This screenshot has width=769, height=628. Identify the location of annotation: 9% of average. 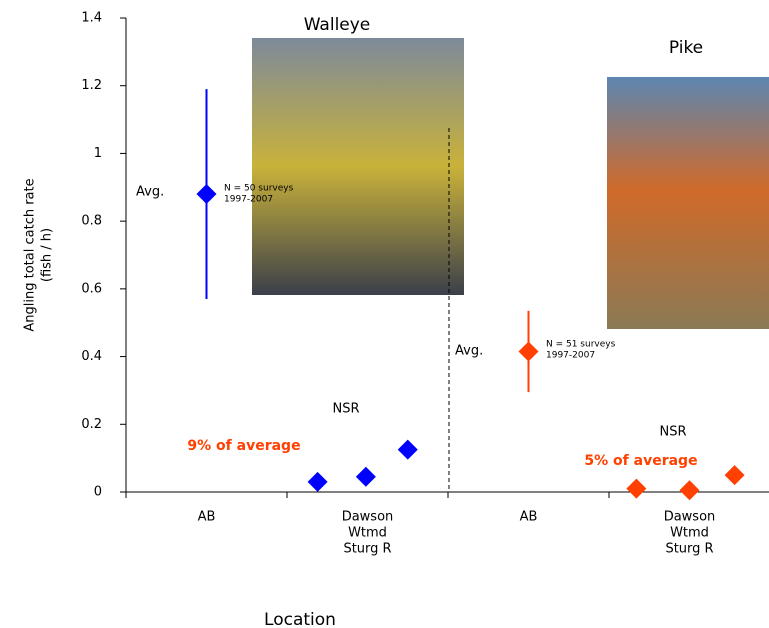
(243, 446).